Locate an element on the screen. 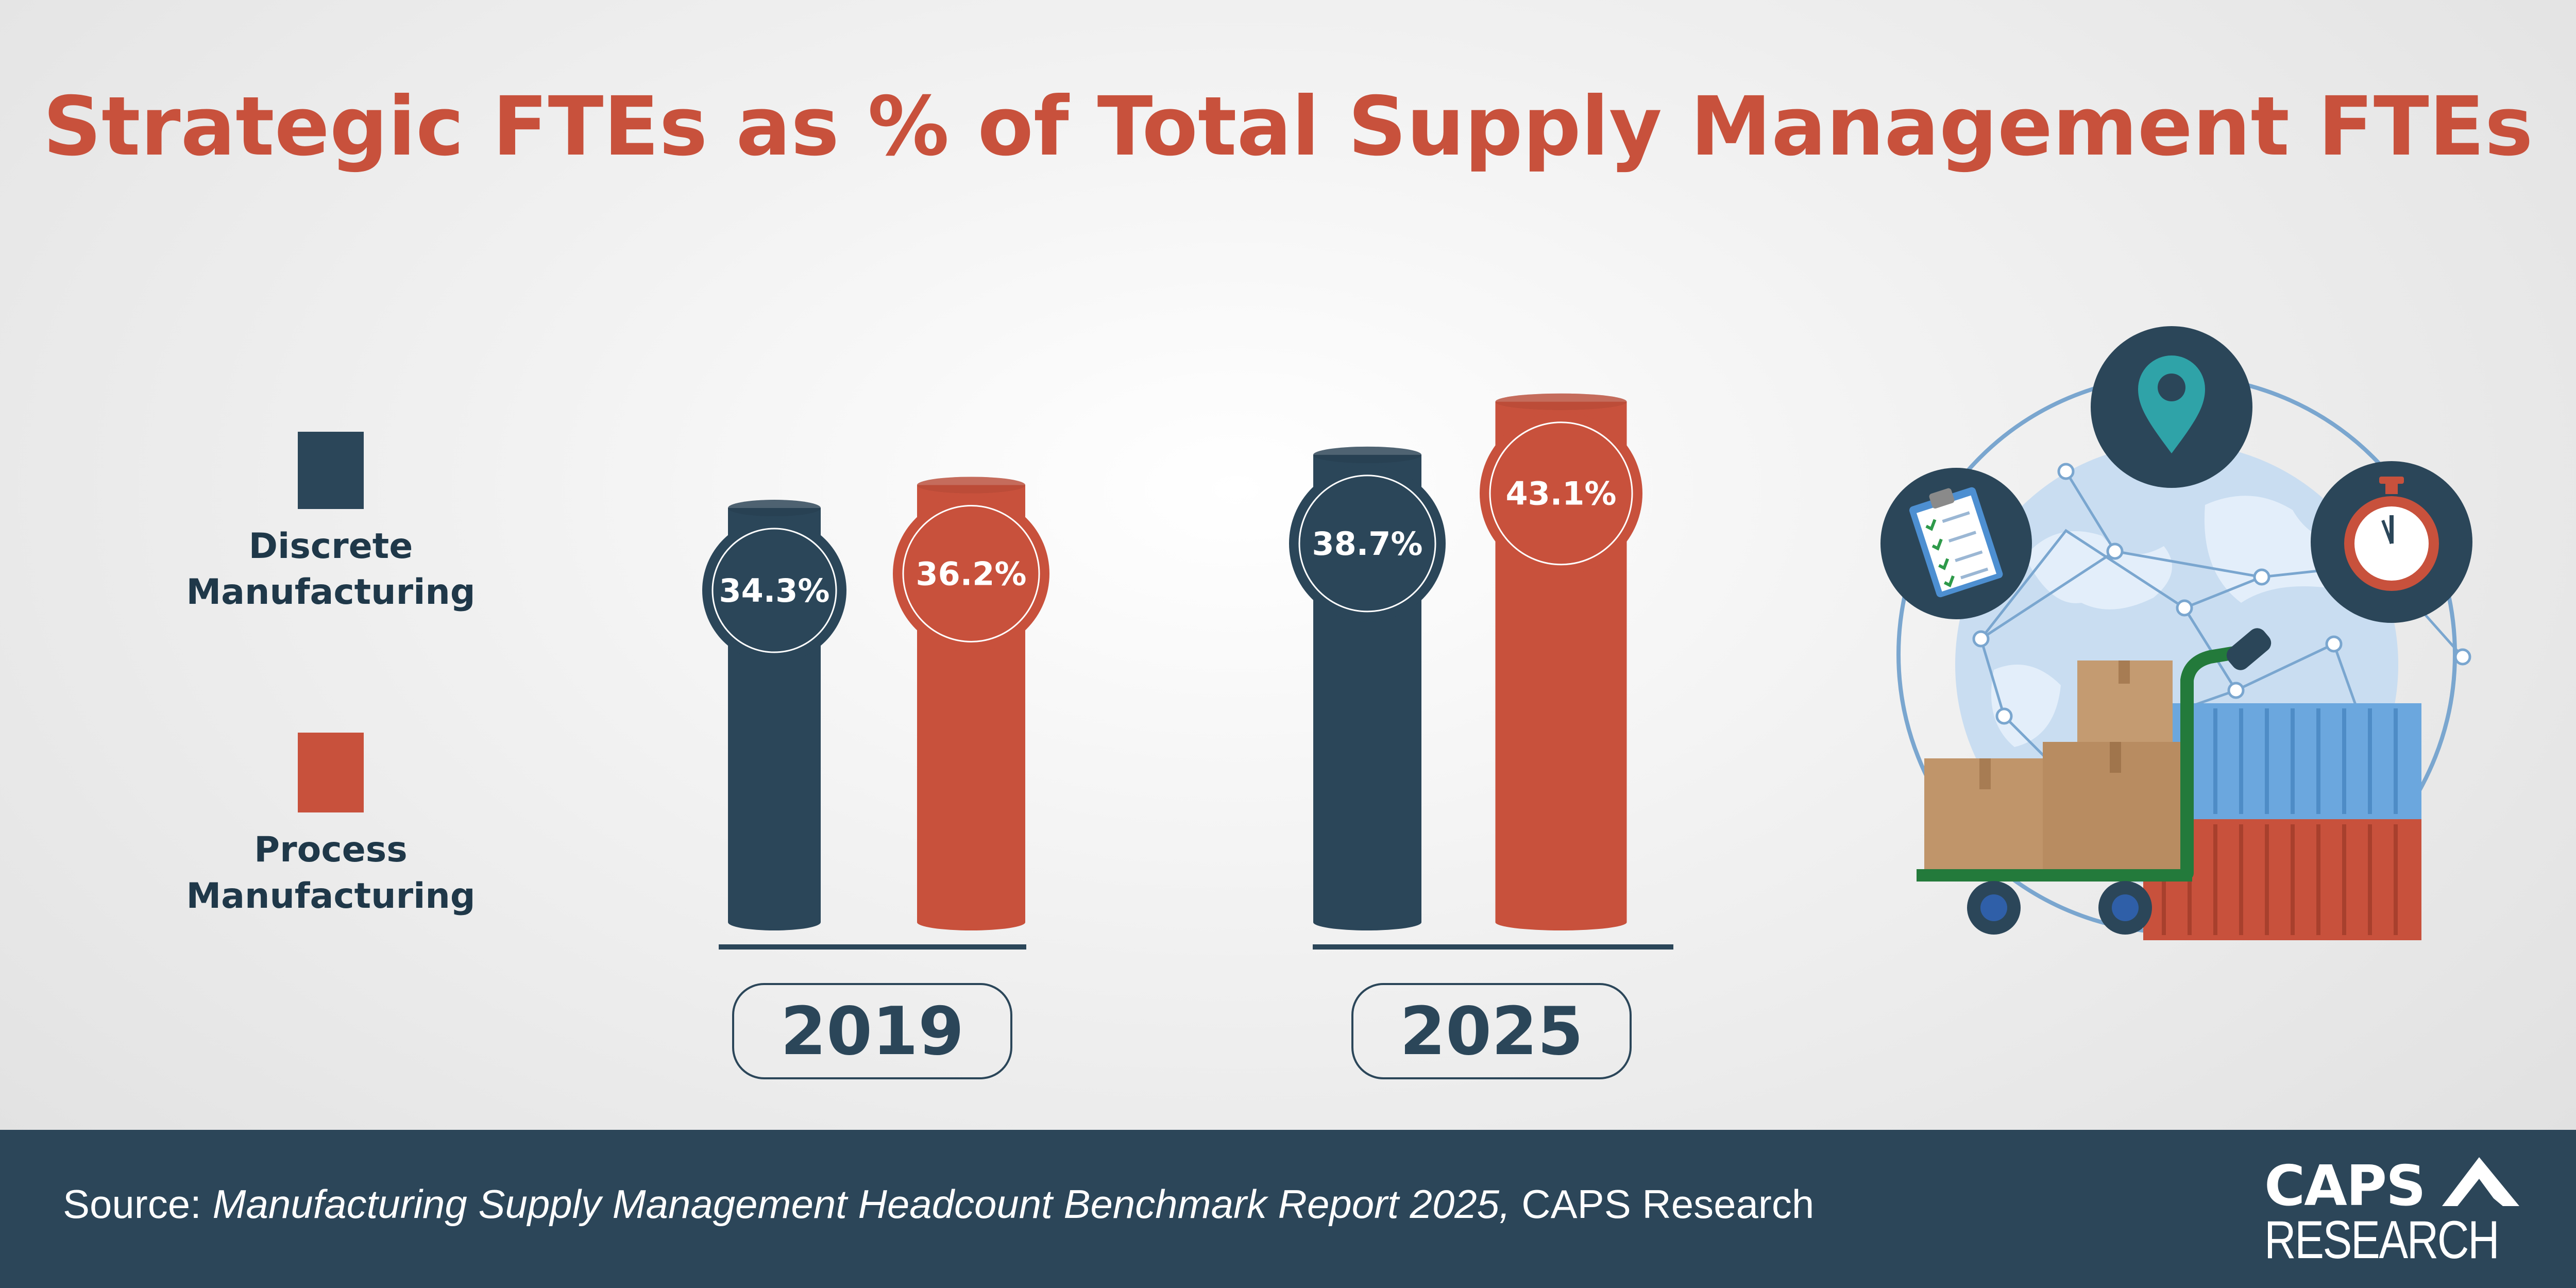 Image resolution: width=2576 pixels, height=1288 pixels. year-label-2019: 2019 is located at coordinates (872, 1031).